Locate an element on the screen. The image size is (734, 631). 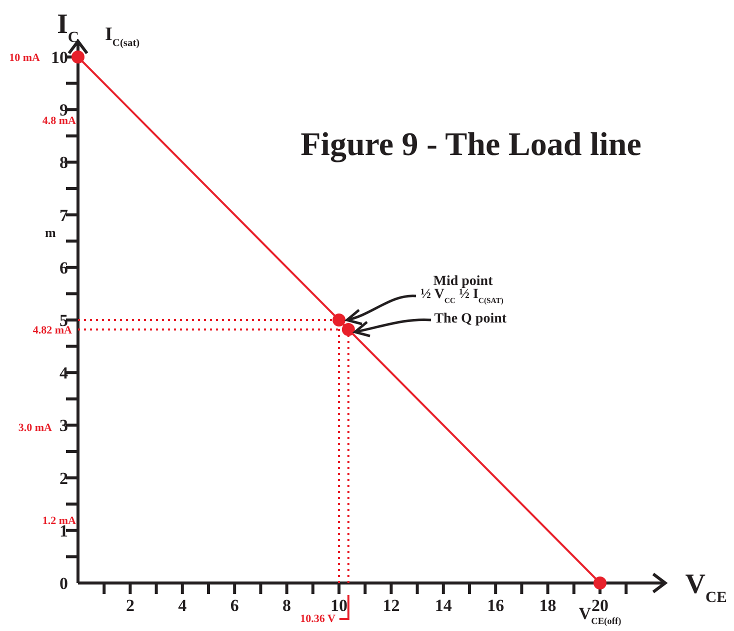
y-tick-label: 7 is located at coordinates (64, 215).